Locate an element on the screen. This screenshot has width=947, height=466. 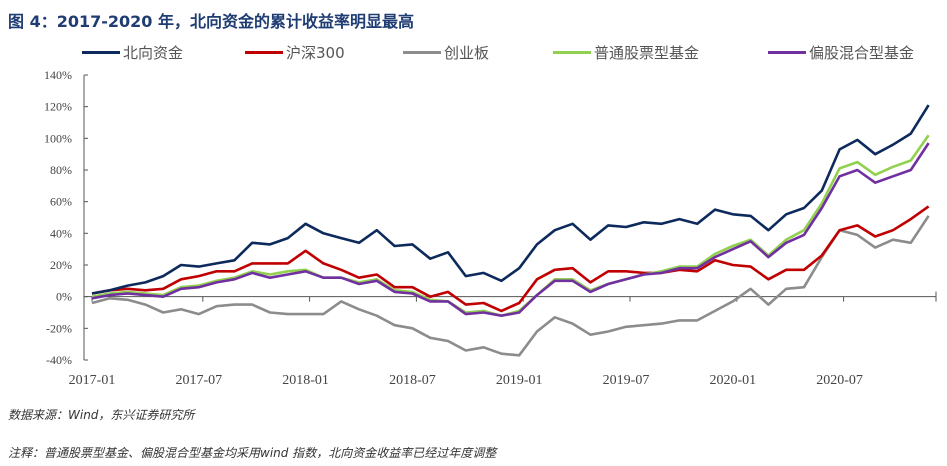
legend-item-mixed-fund: 偏股混合型基金 is located at coordinates (841, 52).